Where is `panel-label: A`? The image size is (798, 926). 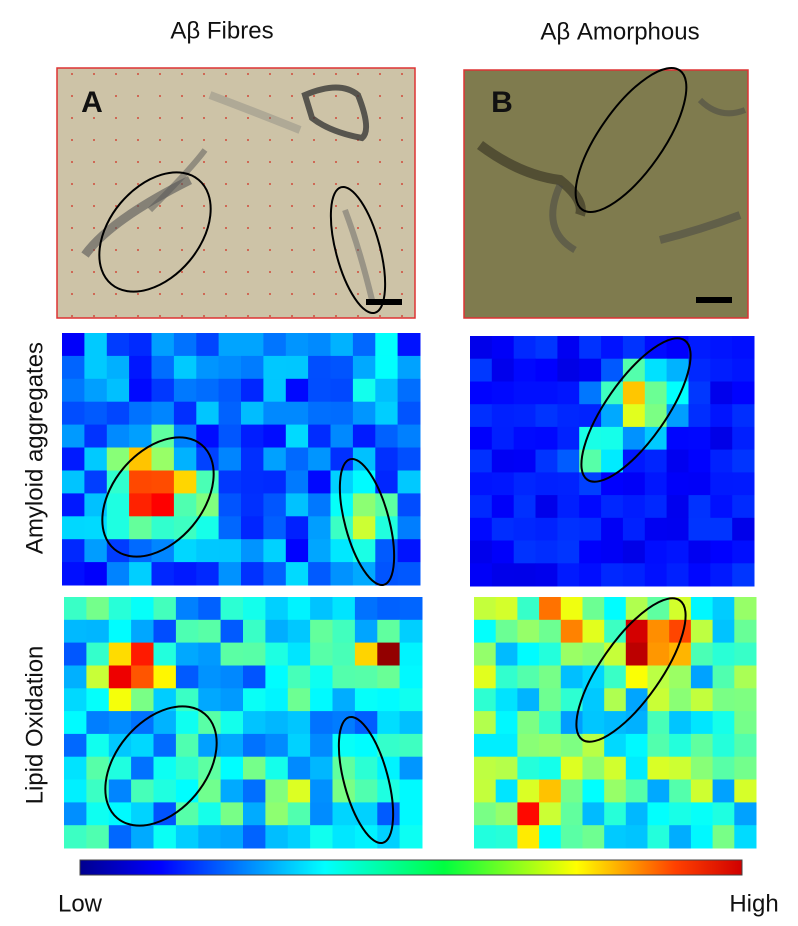
panel-label: A is located at coordinates (92, 102).